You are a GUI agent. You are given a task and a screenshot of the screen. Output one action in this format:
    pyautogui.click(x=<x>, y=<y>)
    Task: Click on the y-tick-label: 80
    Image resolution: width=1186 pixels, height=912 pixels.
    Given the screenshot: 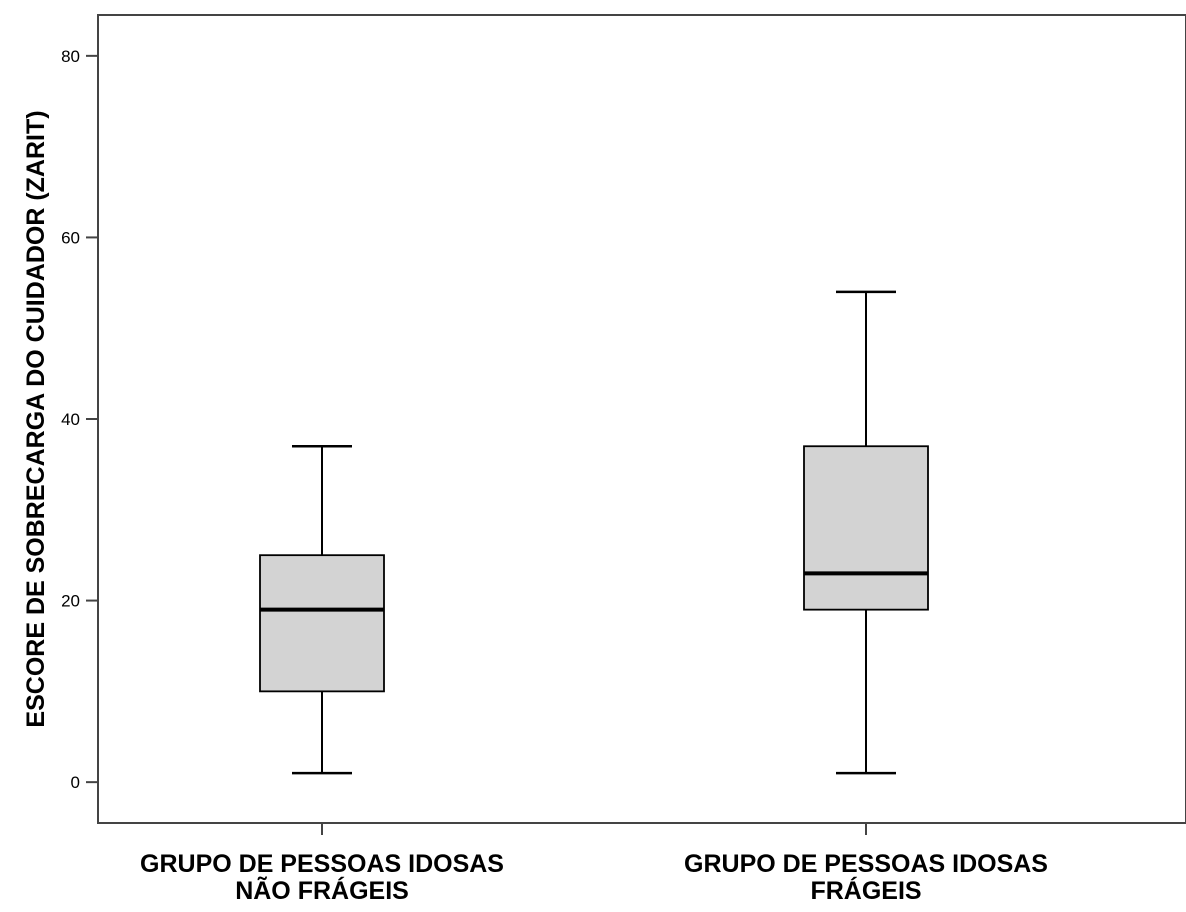 What is the action you would take?
    pyautogui.click(x=70, y=56)
    